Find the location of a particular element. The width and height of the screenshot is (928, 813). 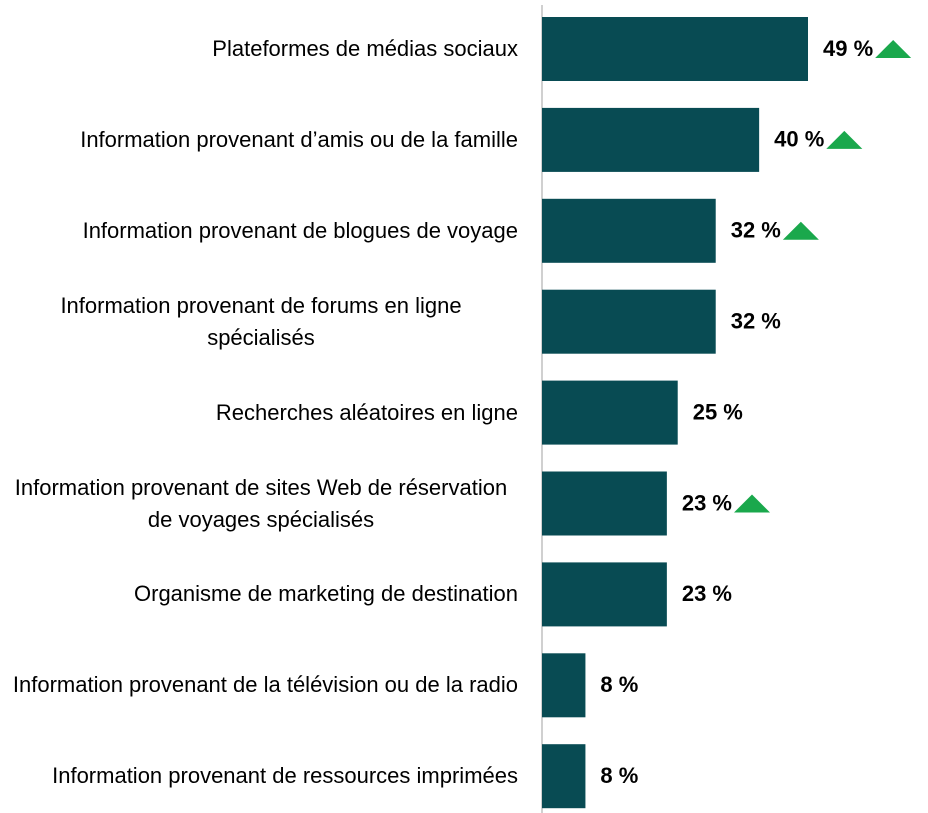

category-label-box: Recherches aléatoires en ligne is located at coordinates (259, 412).